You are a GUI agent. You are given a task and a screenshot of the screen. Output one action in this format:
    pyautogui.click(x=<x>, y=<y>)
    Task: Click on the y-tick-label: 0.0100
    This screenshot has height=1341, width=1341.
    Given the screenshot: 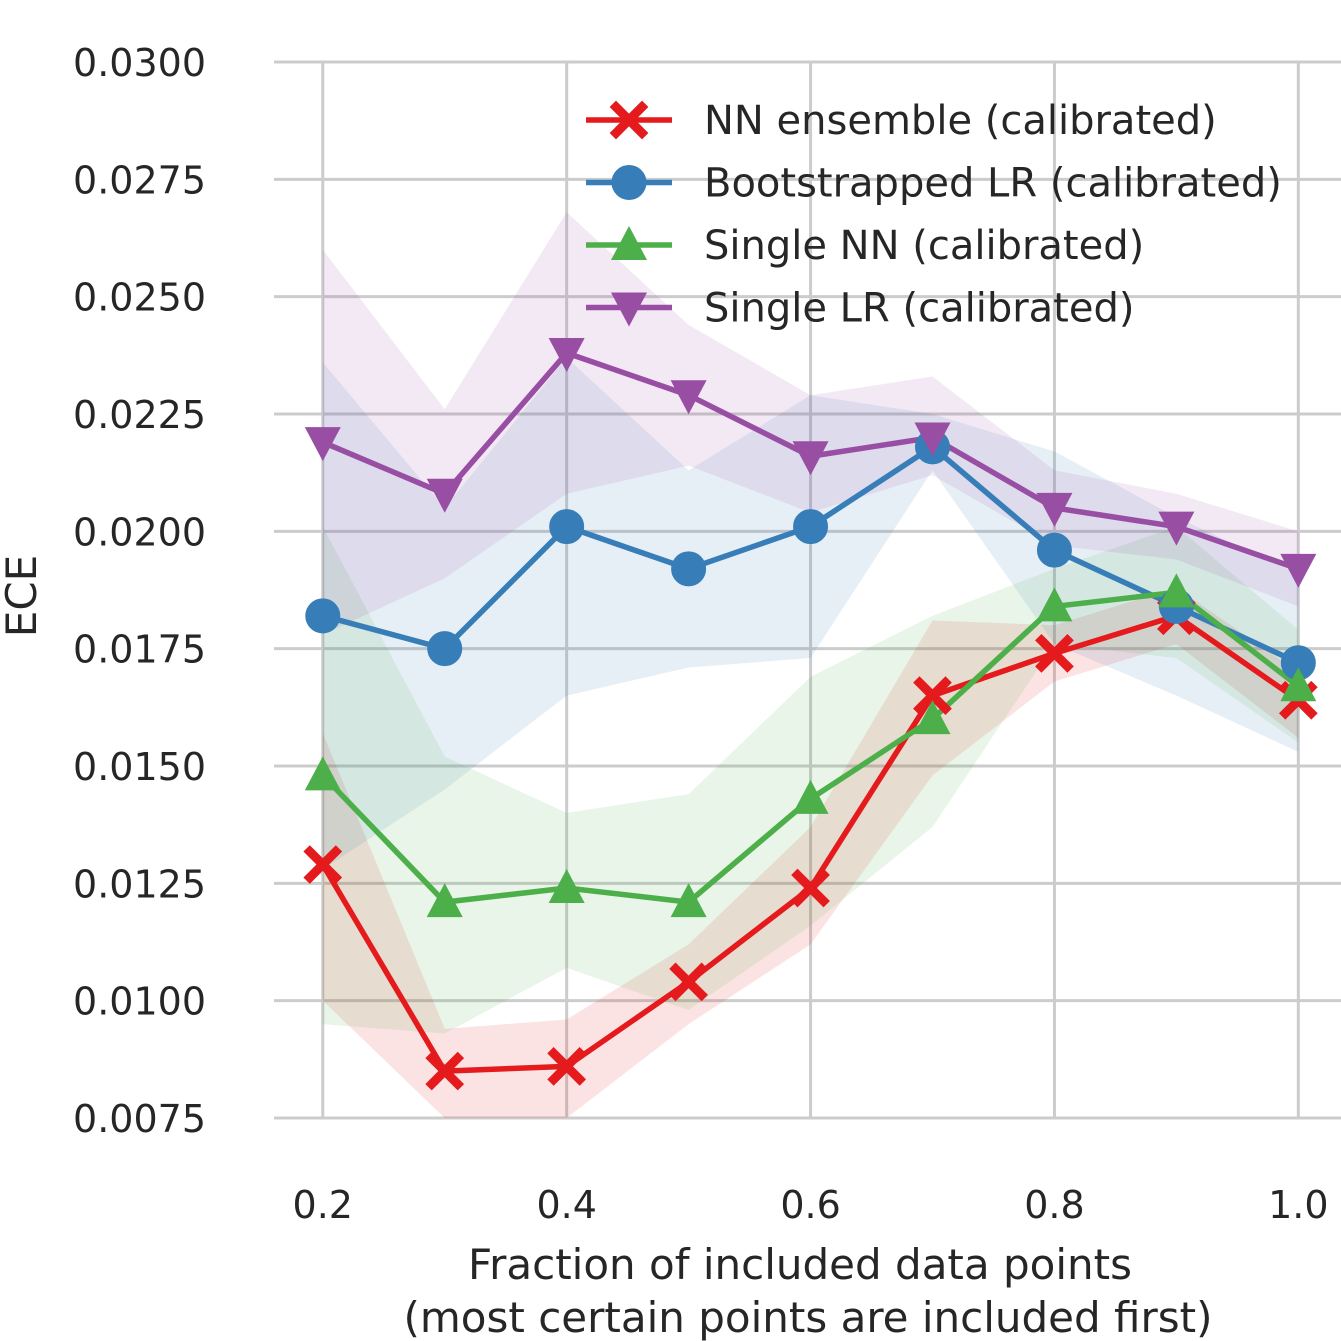 What is the action you would take?
    pyautogui.click(x=139, y=1002)
    